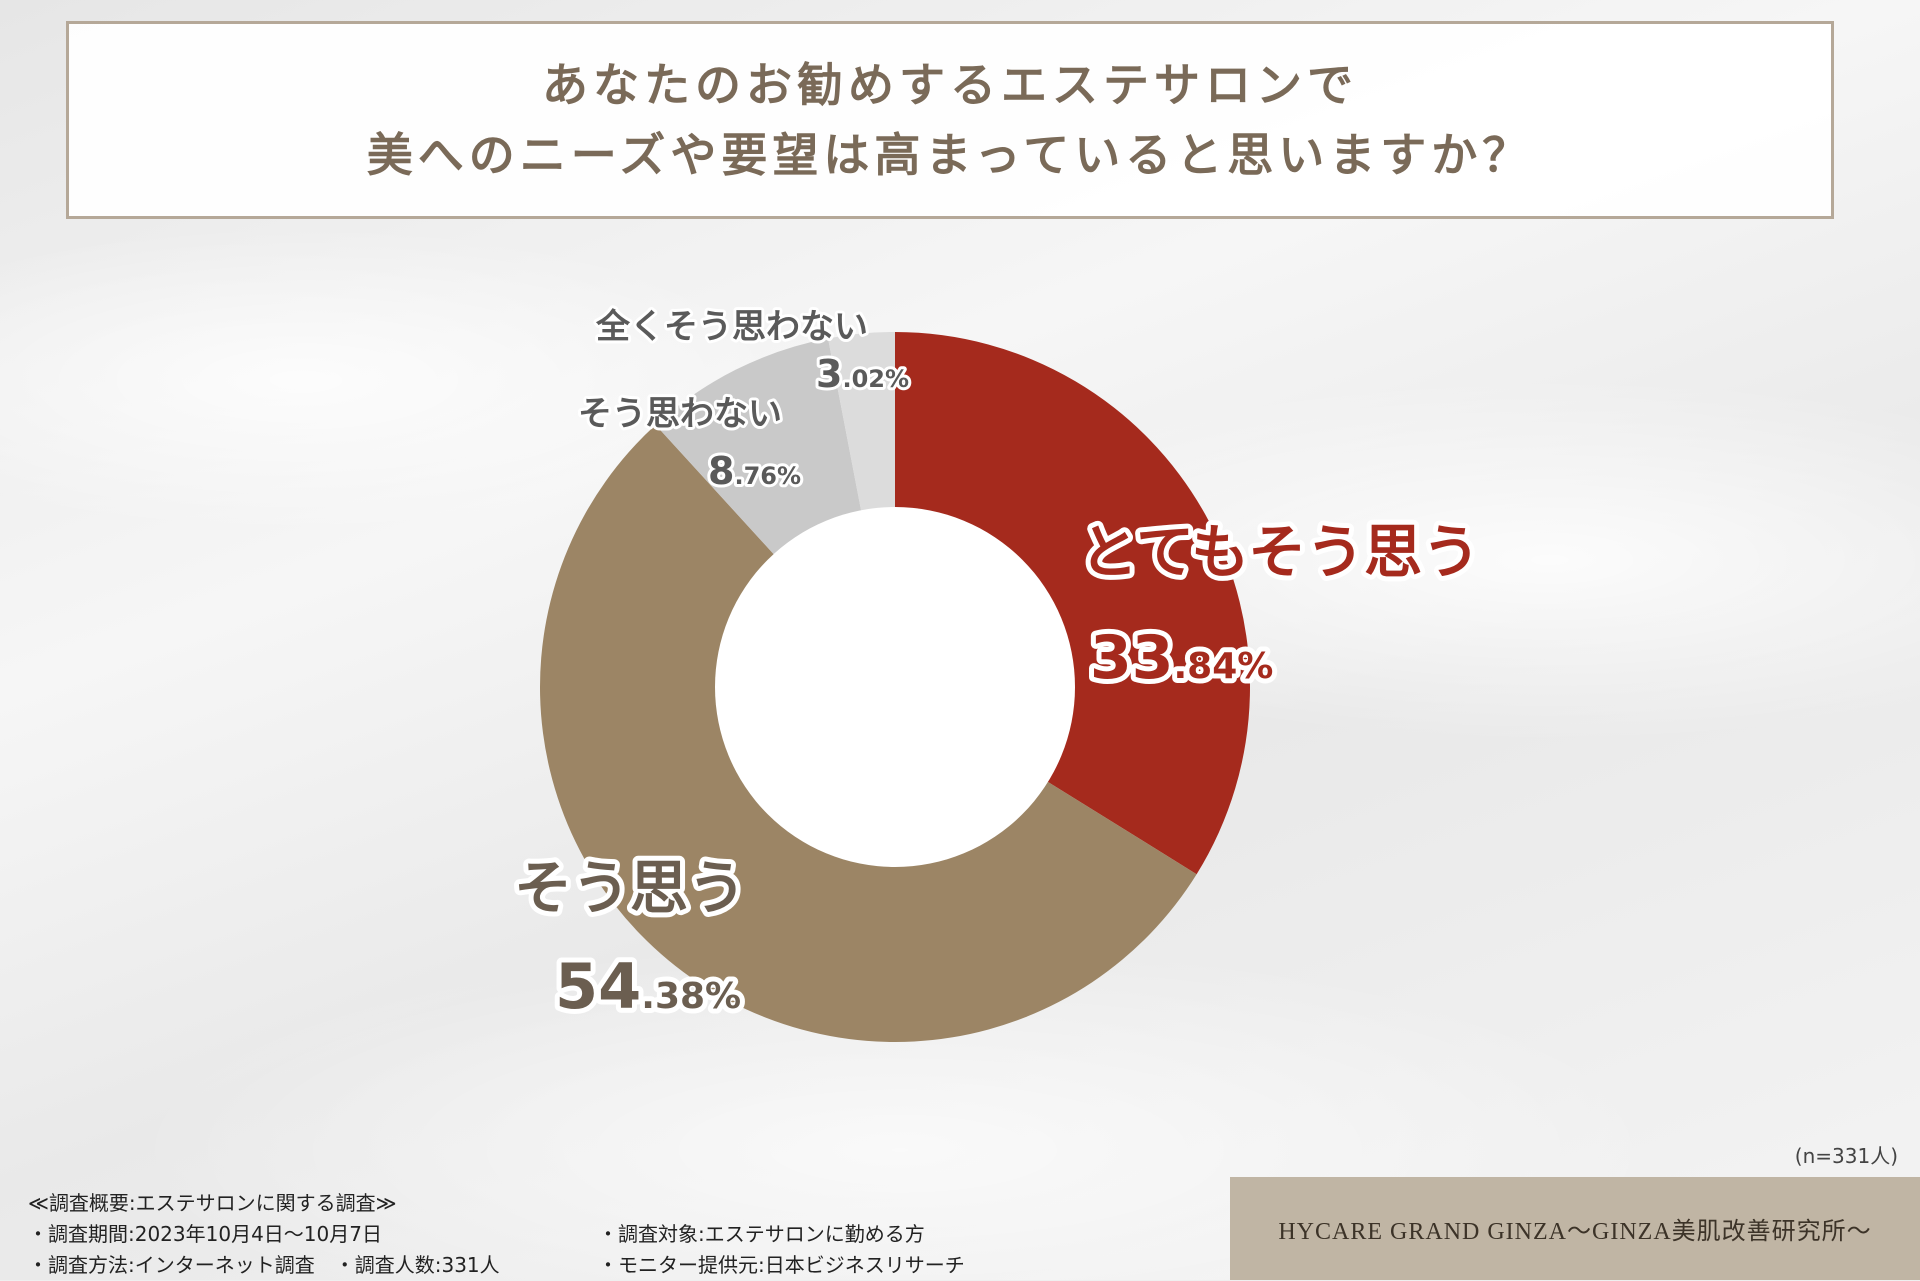 This screenshot has width=1920, height=1281. I want to click on slice-value-3: 3.02%, so click(862, 374).